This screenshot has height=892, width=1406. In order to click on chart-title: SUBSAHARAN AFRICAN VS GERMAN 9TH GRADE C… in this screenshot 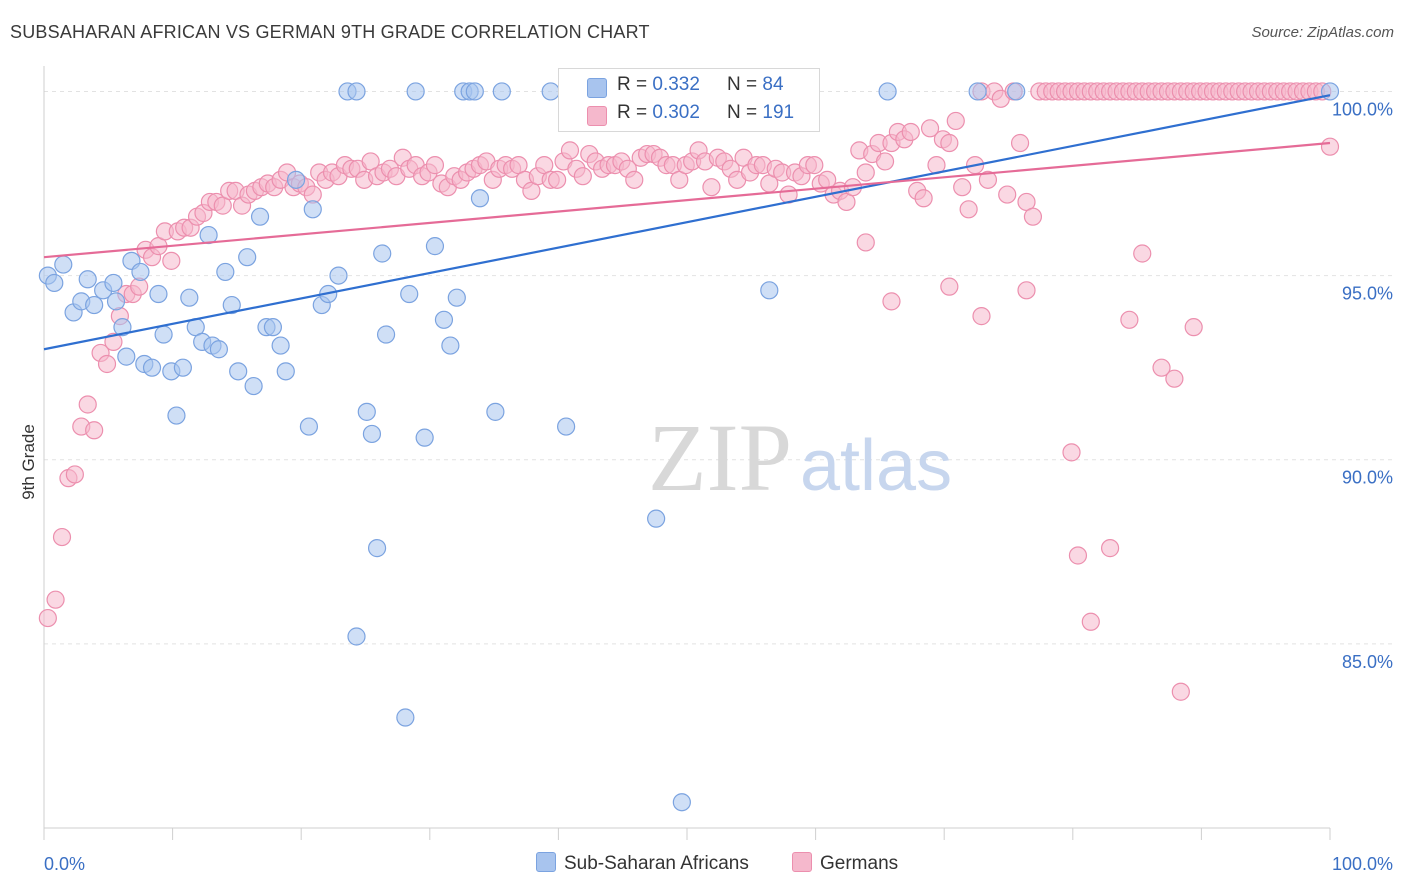, I will do `click(330, 32)`.